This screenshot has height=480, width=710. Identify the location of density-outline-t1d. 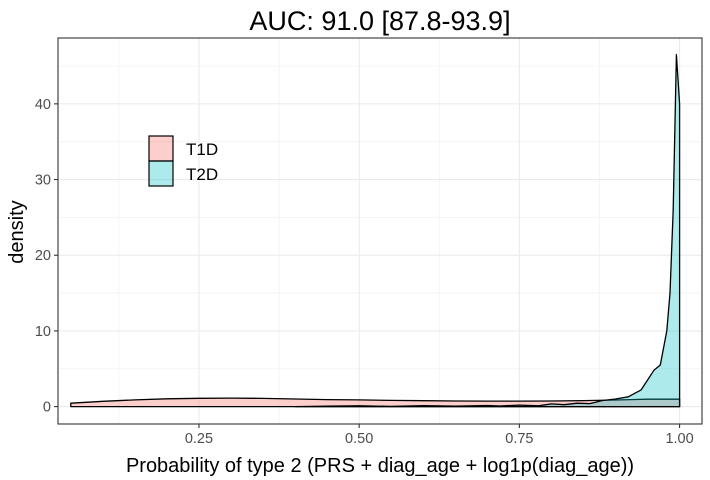
(375, 402).